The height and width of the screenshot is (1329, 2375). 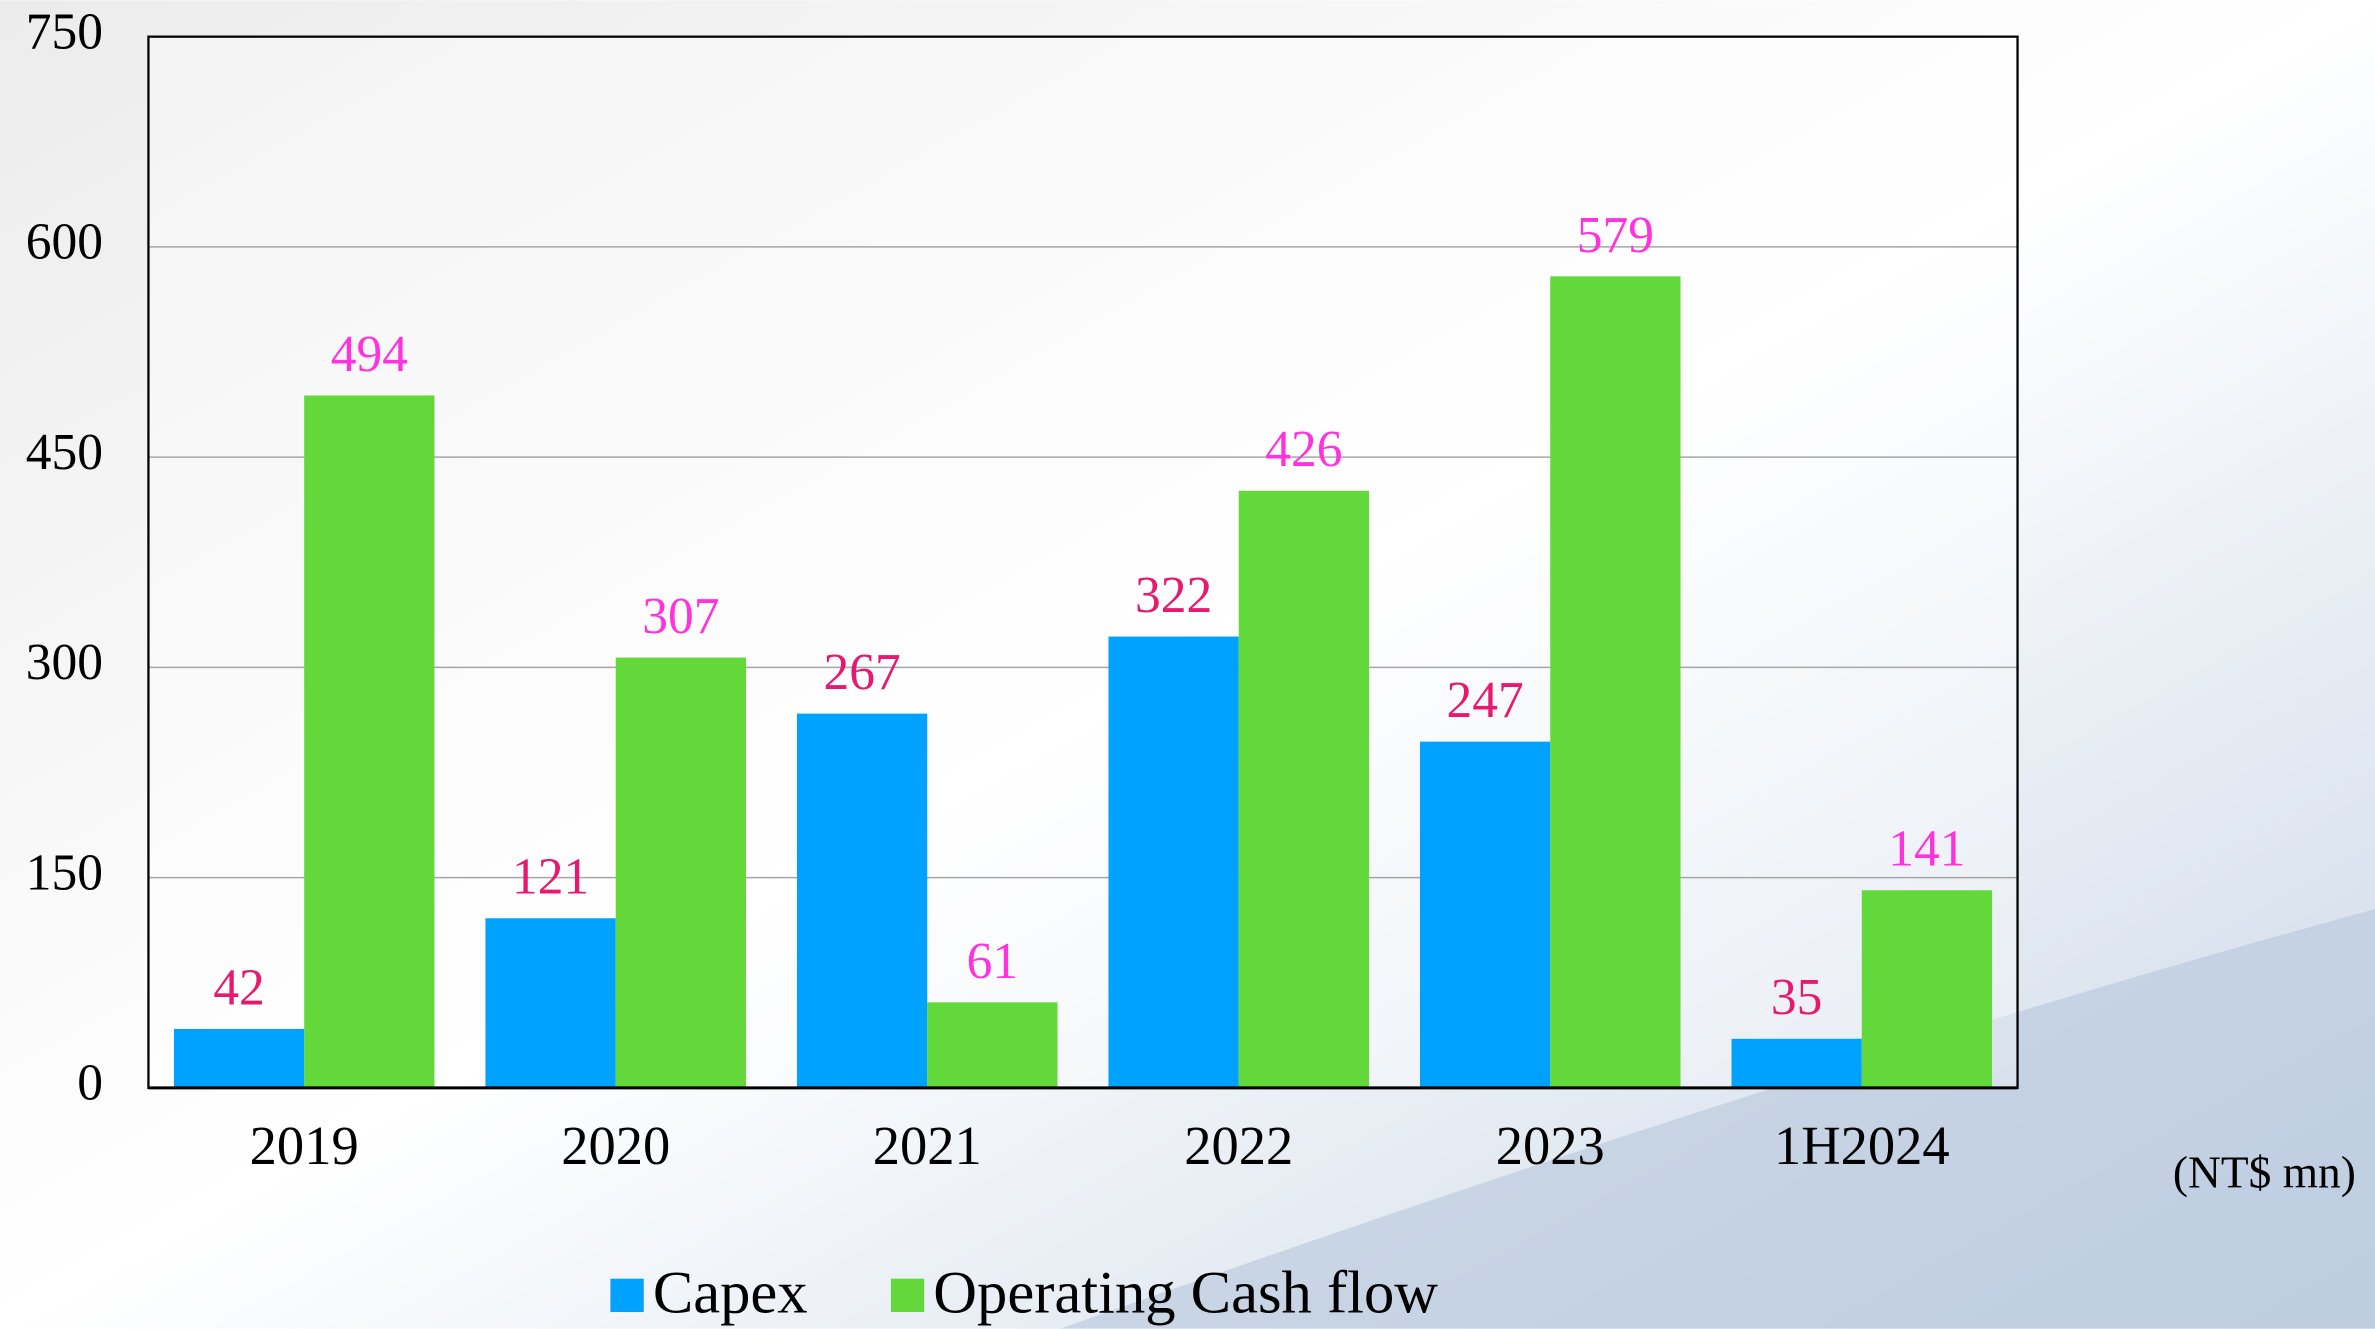 What do you see at coordinates (64, 31) in the screenshot?
I see `y-tick-label: 750` at bounding box center [64, 31].